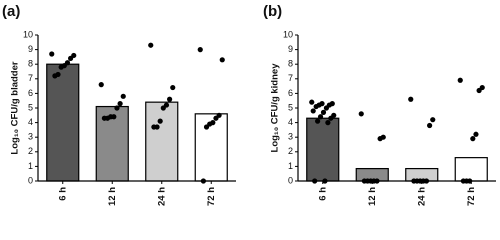 This screenshot has width=500, height=240. Describe the element at coordinates (11, 11) in the screenshot. I see `panel-label: (a)` at that location.